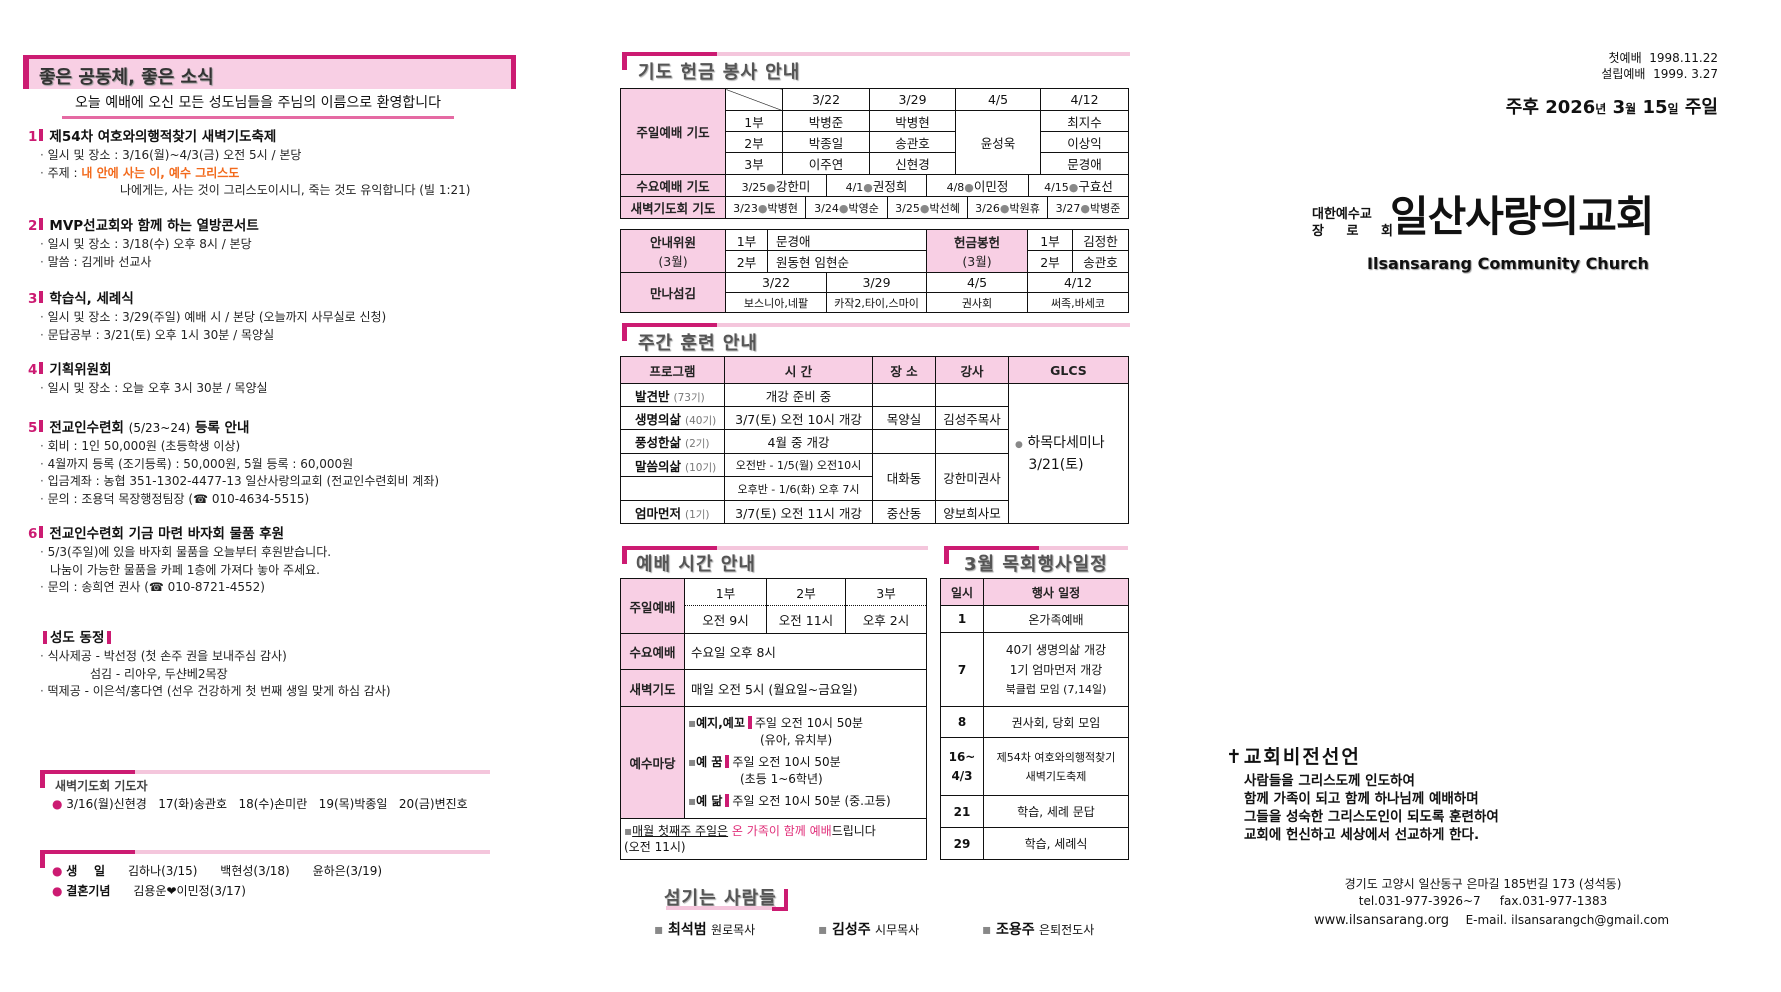 This screenshot has width=1781, height=992. I want to click on item-title: MVP선교회와 함께 하는 열방콘서트, so click(154, 226).